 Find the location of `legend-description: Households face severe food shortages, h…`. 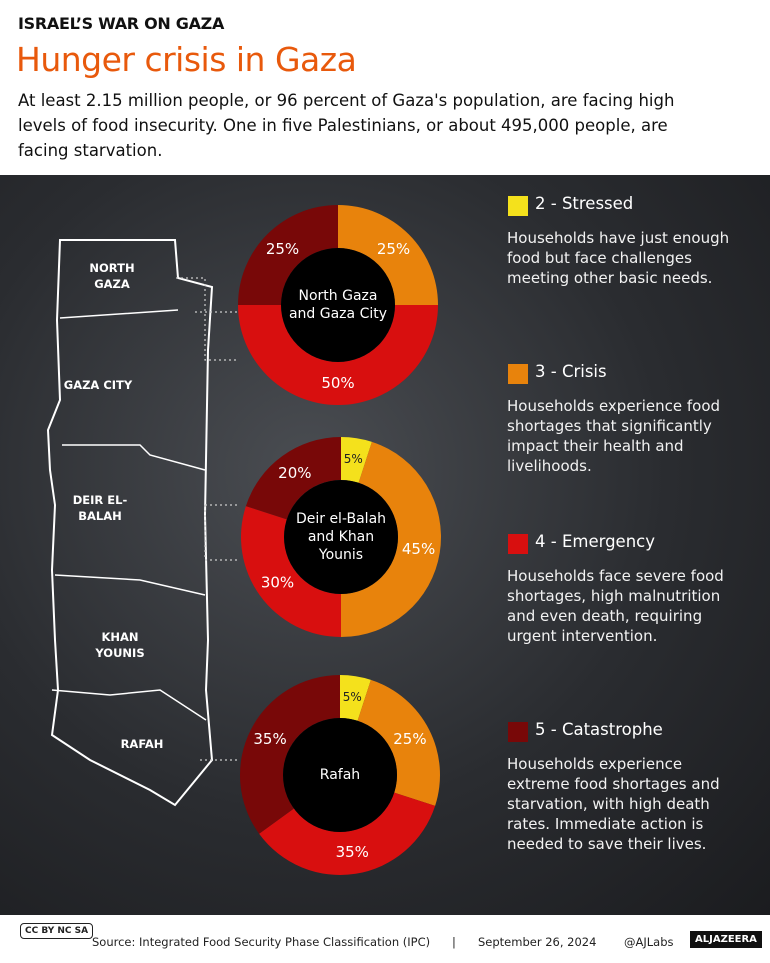

legend-description: Households face severe food shortages, h… is located at coordinates (615, 606).